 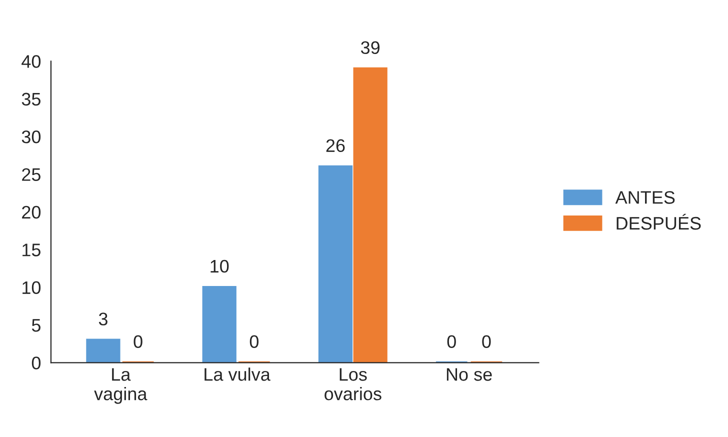 What do you see at coordinates (31, 61) in the screenshot?
I see `y-tick-label: 40` at bounding box center [31, 61].